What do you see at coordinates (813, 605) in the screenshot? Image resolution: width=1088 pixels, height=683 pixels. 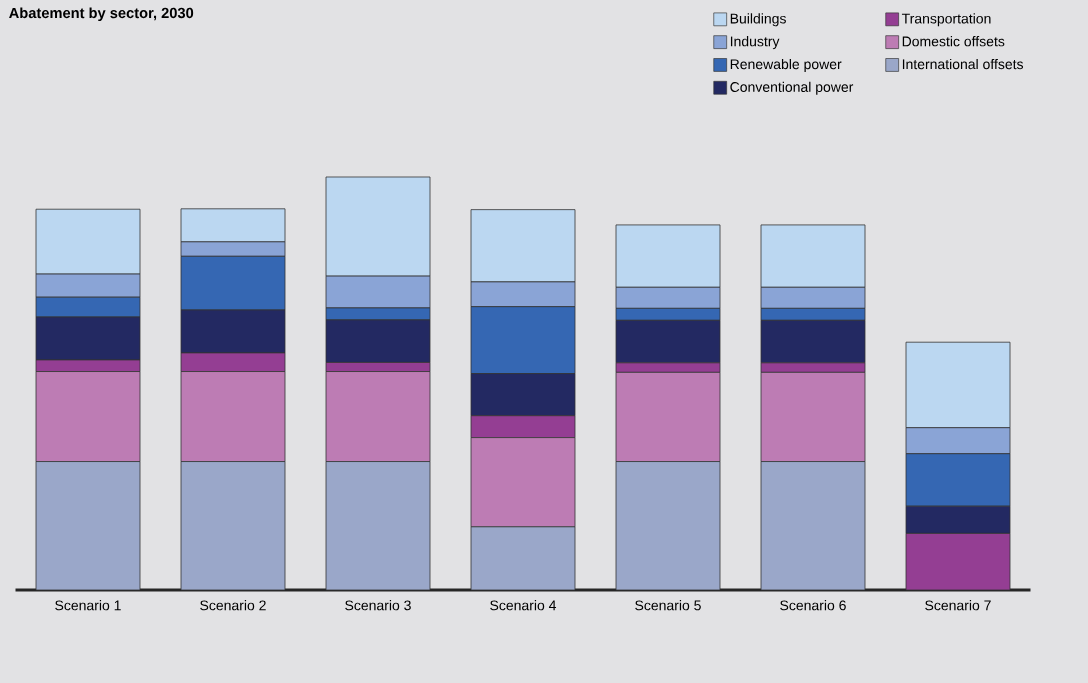 I see `x-tick-label: Scenario 6` at bounding box center [813, 605].